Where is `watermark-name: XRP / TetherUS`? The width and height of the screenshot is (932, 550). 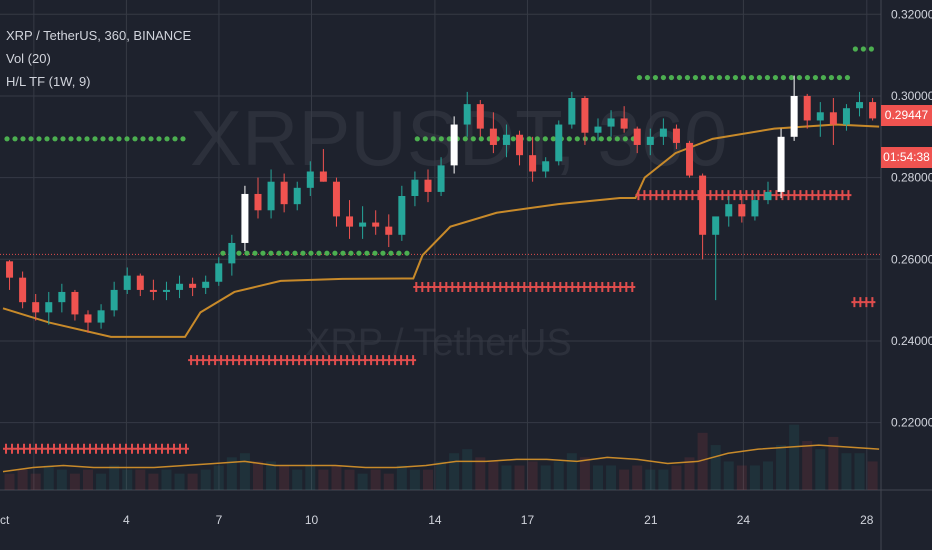
watermark-name: XRP / TetherUS is located at coordinates (438, 343).